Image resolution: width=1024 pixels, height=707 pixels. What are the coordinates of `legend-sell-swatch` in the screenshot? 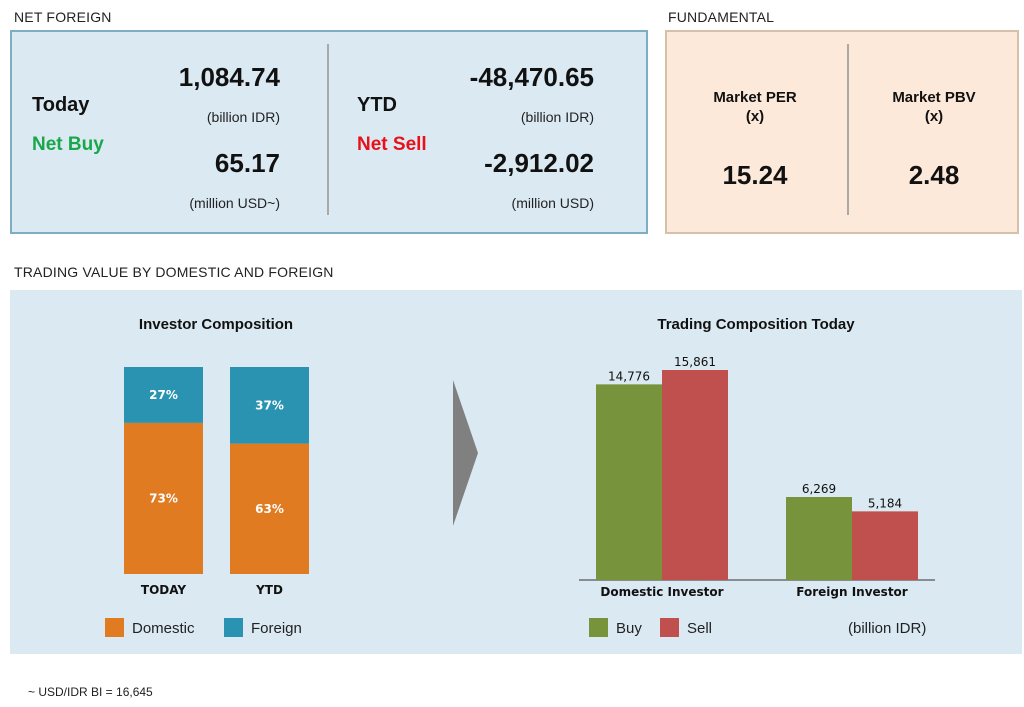 It's located at (669, 627).